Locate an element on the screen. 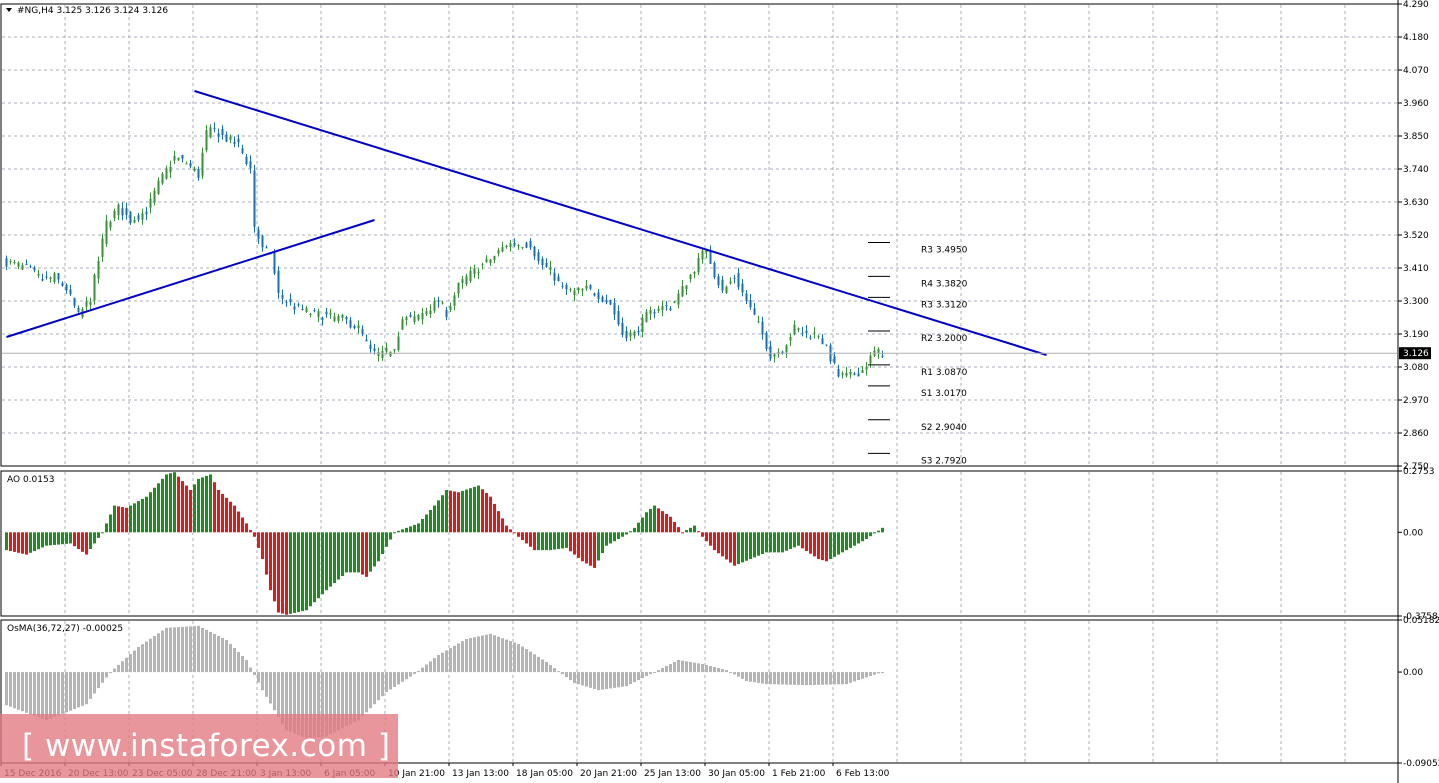  instaforex-watermark: [ www.instaforex.com ] is located at coordinates (199, 746).